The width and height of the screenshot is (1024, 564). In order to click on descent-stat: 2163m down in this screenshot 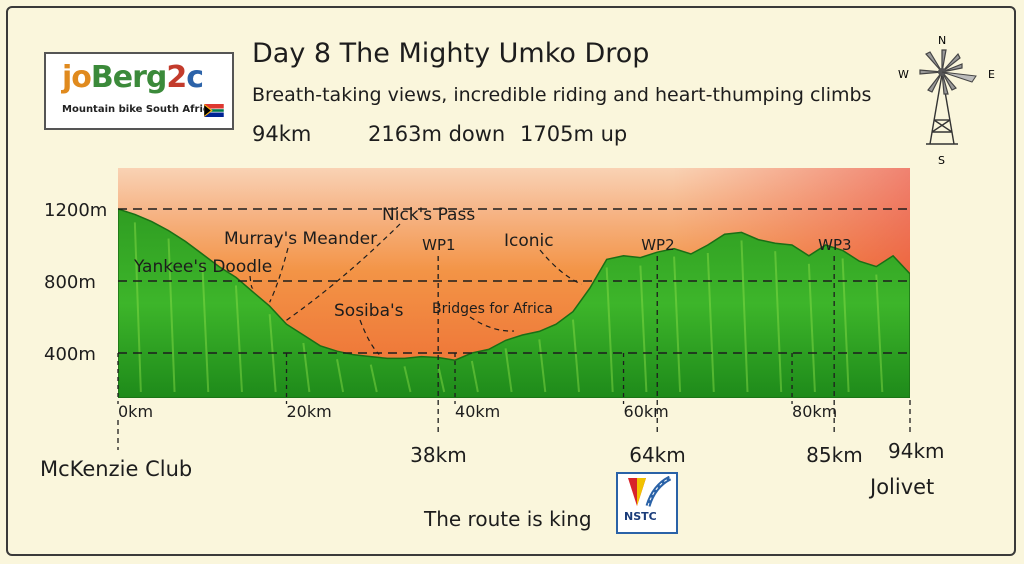, I will do `click(437, 134)`.